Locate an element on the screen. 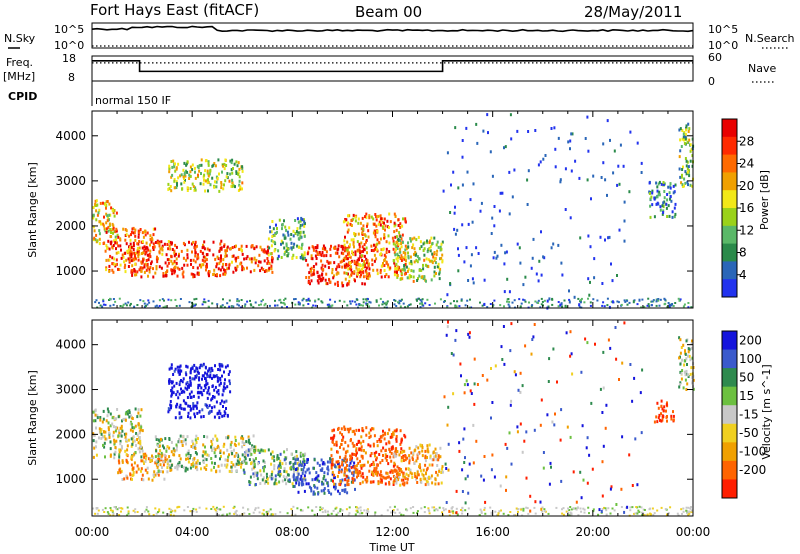 This screenshot has height=554, width=800. scatter-cell-1-2024 is located at coordinates (689, 511).